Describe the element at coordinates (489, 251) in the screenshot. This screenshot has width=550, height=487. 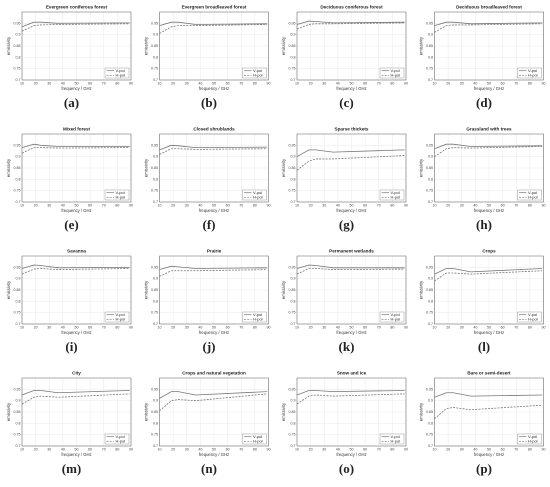
I see `chart-title: Crops` at that location.